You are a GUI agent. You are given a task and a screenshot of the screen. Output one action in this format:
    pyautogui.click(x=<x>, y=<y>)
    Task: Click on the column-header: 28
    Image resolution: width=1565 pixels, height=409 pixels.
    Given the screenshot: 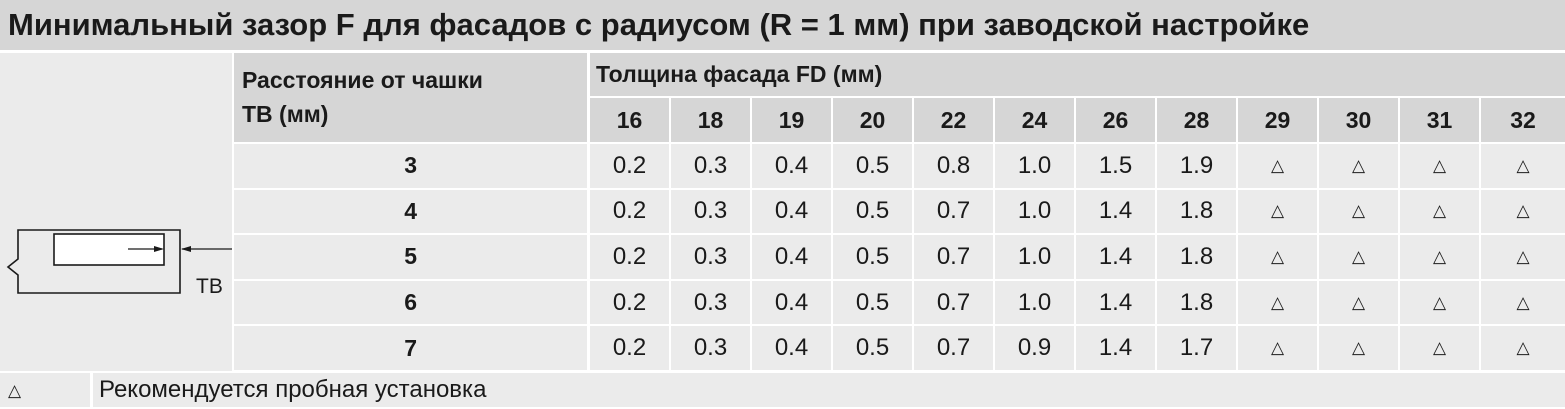 What is the action you would take?
    pyautogui.click(x=1197, y=120)
    